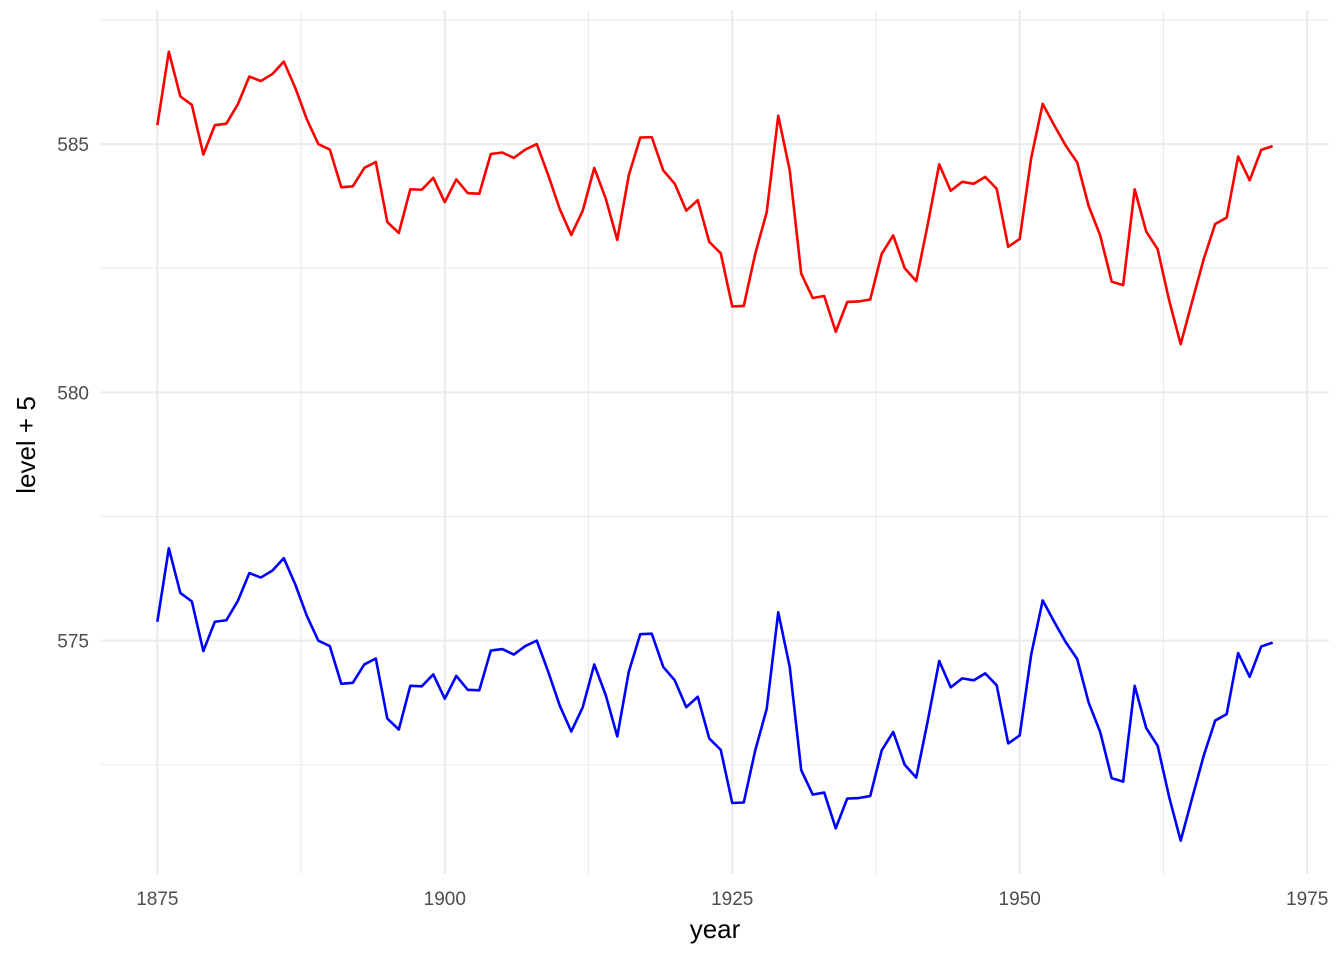 The width and height of the screenshot is (1344, 960). Describe the element at coordinates (157, 899) in the screenshot. I see `x-tick-label-0: 1875` at that location.